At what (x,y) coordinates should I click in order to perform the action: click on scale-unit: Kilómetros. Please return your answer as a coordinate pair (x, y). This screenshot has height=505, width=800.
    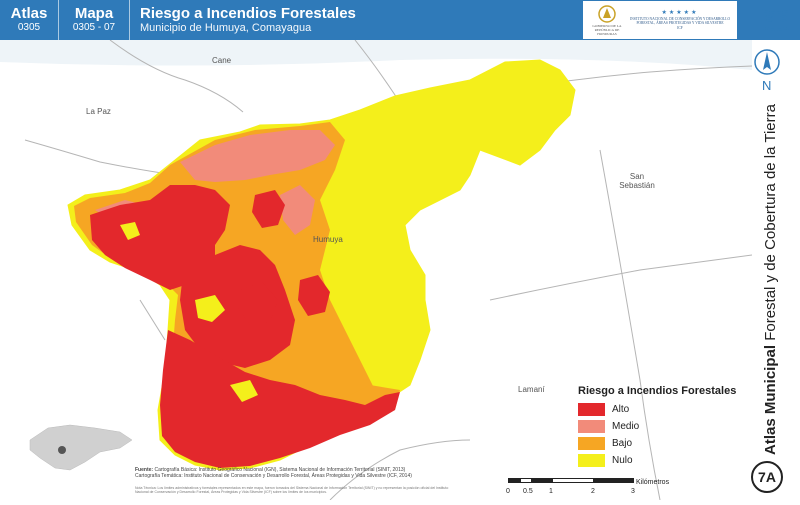
    Looking at the image, I should click on (653, 482).